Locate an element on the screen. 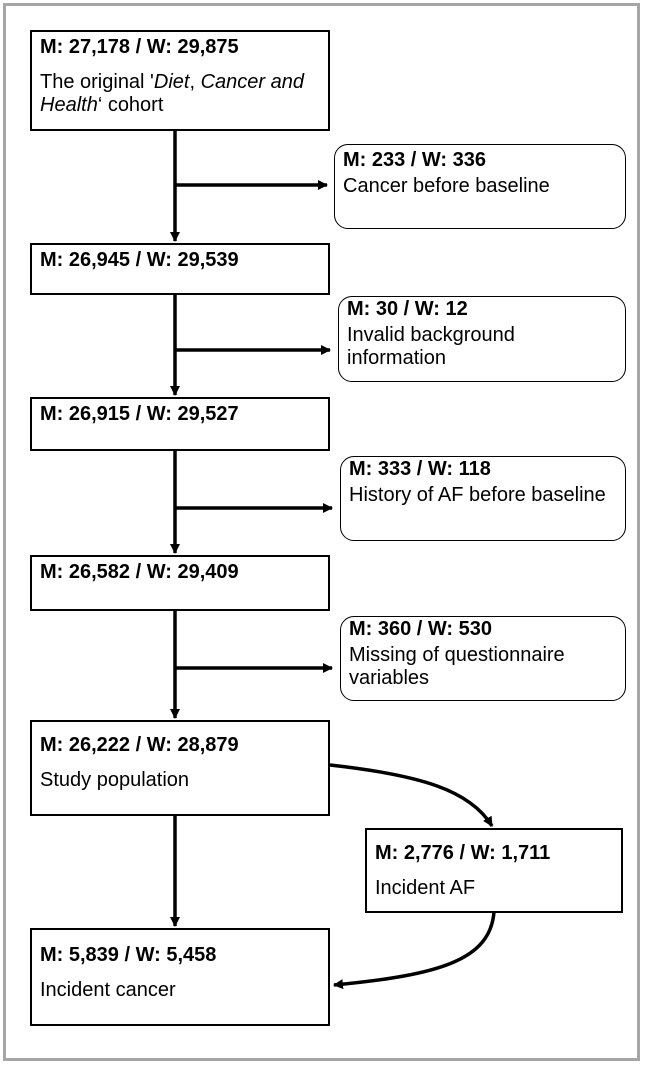 This screenshot has height=1067, width=647. label: Invalid background information is located at coordinates (431, 346).